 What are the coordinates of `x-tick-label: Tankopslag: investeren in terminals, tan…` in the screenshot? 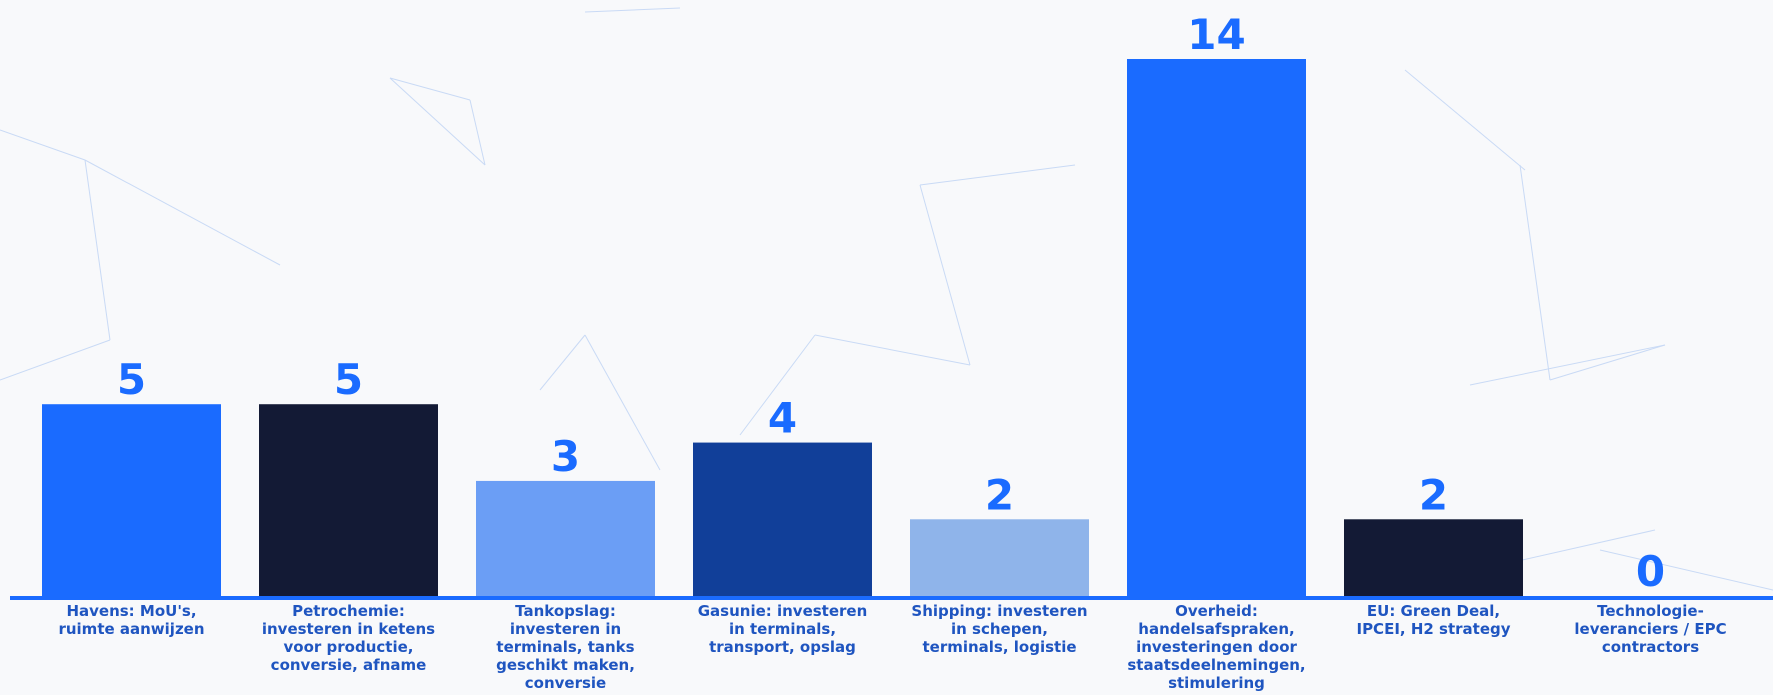 It's located at (565, 647).